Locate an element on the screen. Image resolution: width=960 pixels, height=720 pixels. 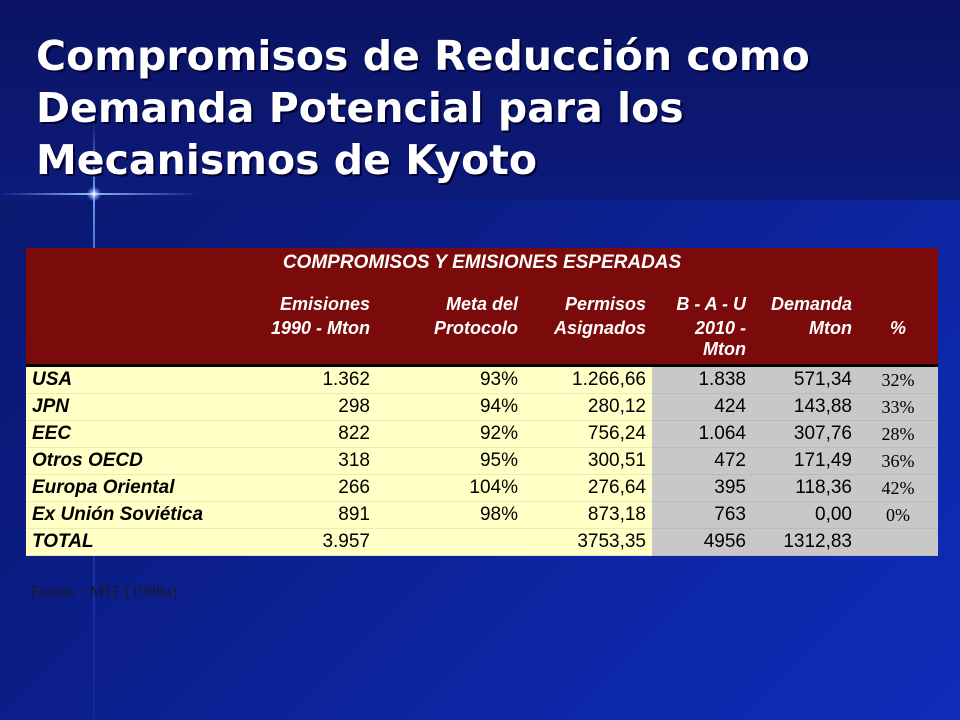
cell-emisiones: 891 is located at coordinates (305, 515).